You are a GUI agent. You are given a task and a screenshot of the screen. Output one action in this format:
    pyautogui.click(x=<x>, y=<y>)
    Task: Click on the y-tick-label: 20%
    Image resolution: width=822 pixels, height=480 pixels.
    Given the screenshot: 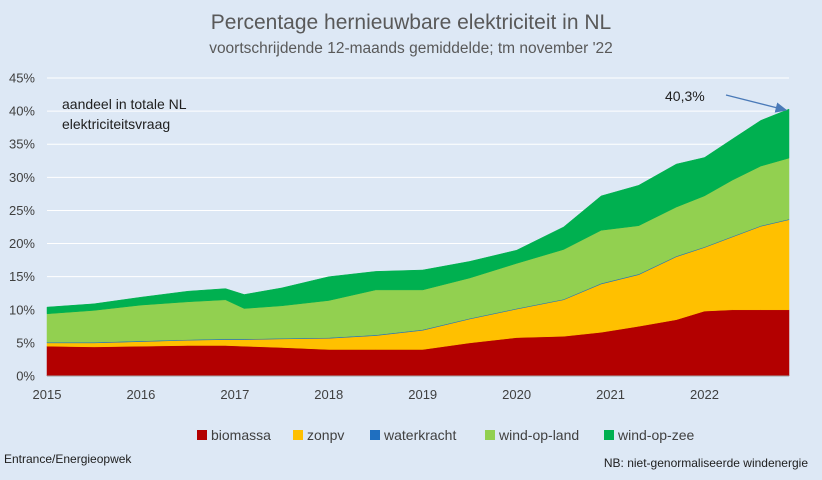 What is the action you would take?
    pyautogui.click(x=22, y=243)
    